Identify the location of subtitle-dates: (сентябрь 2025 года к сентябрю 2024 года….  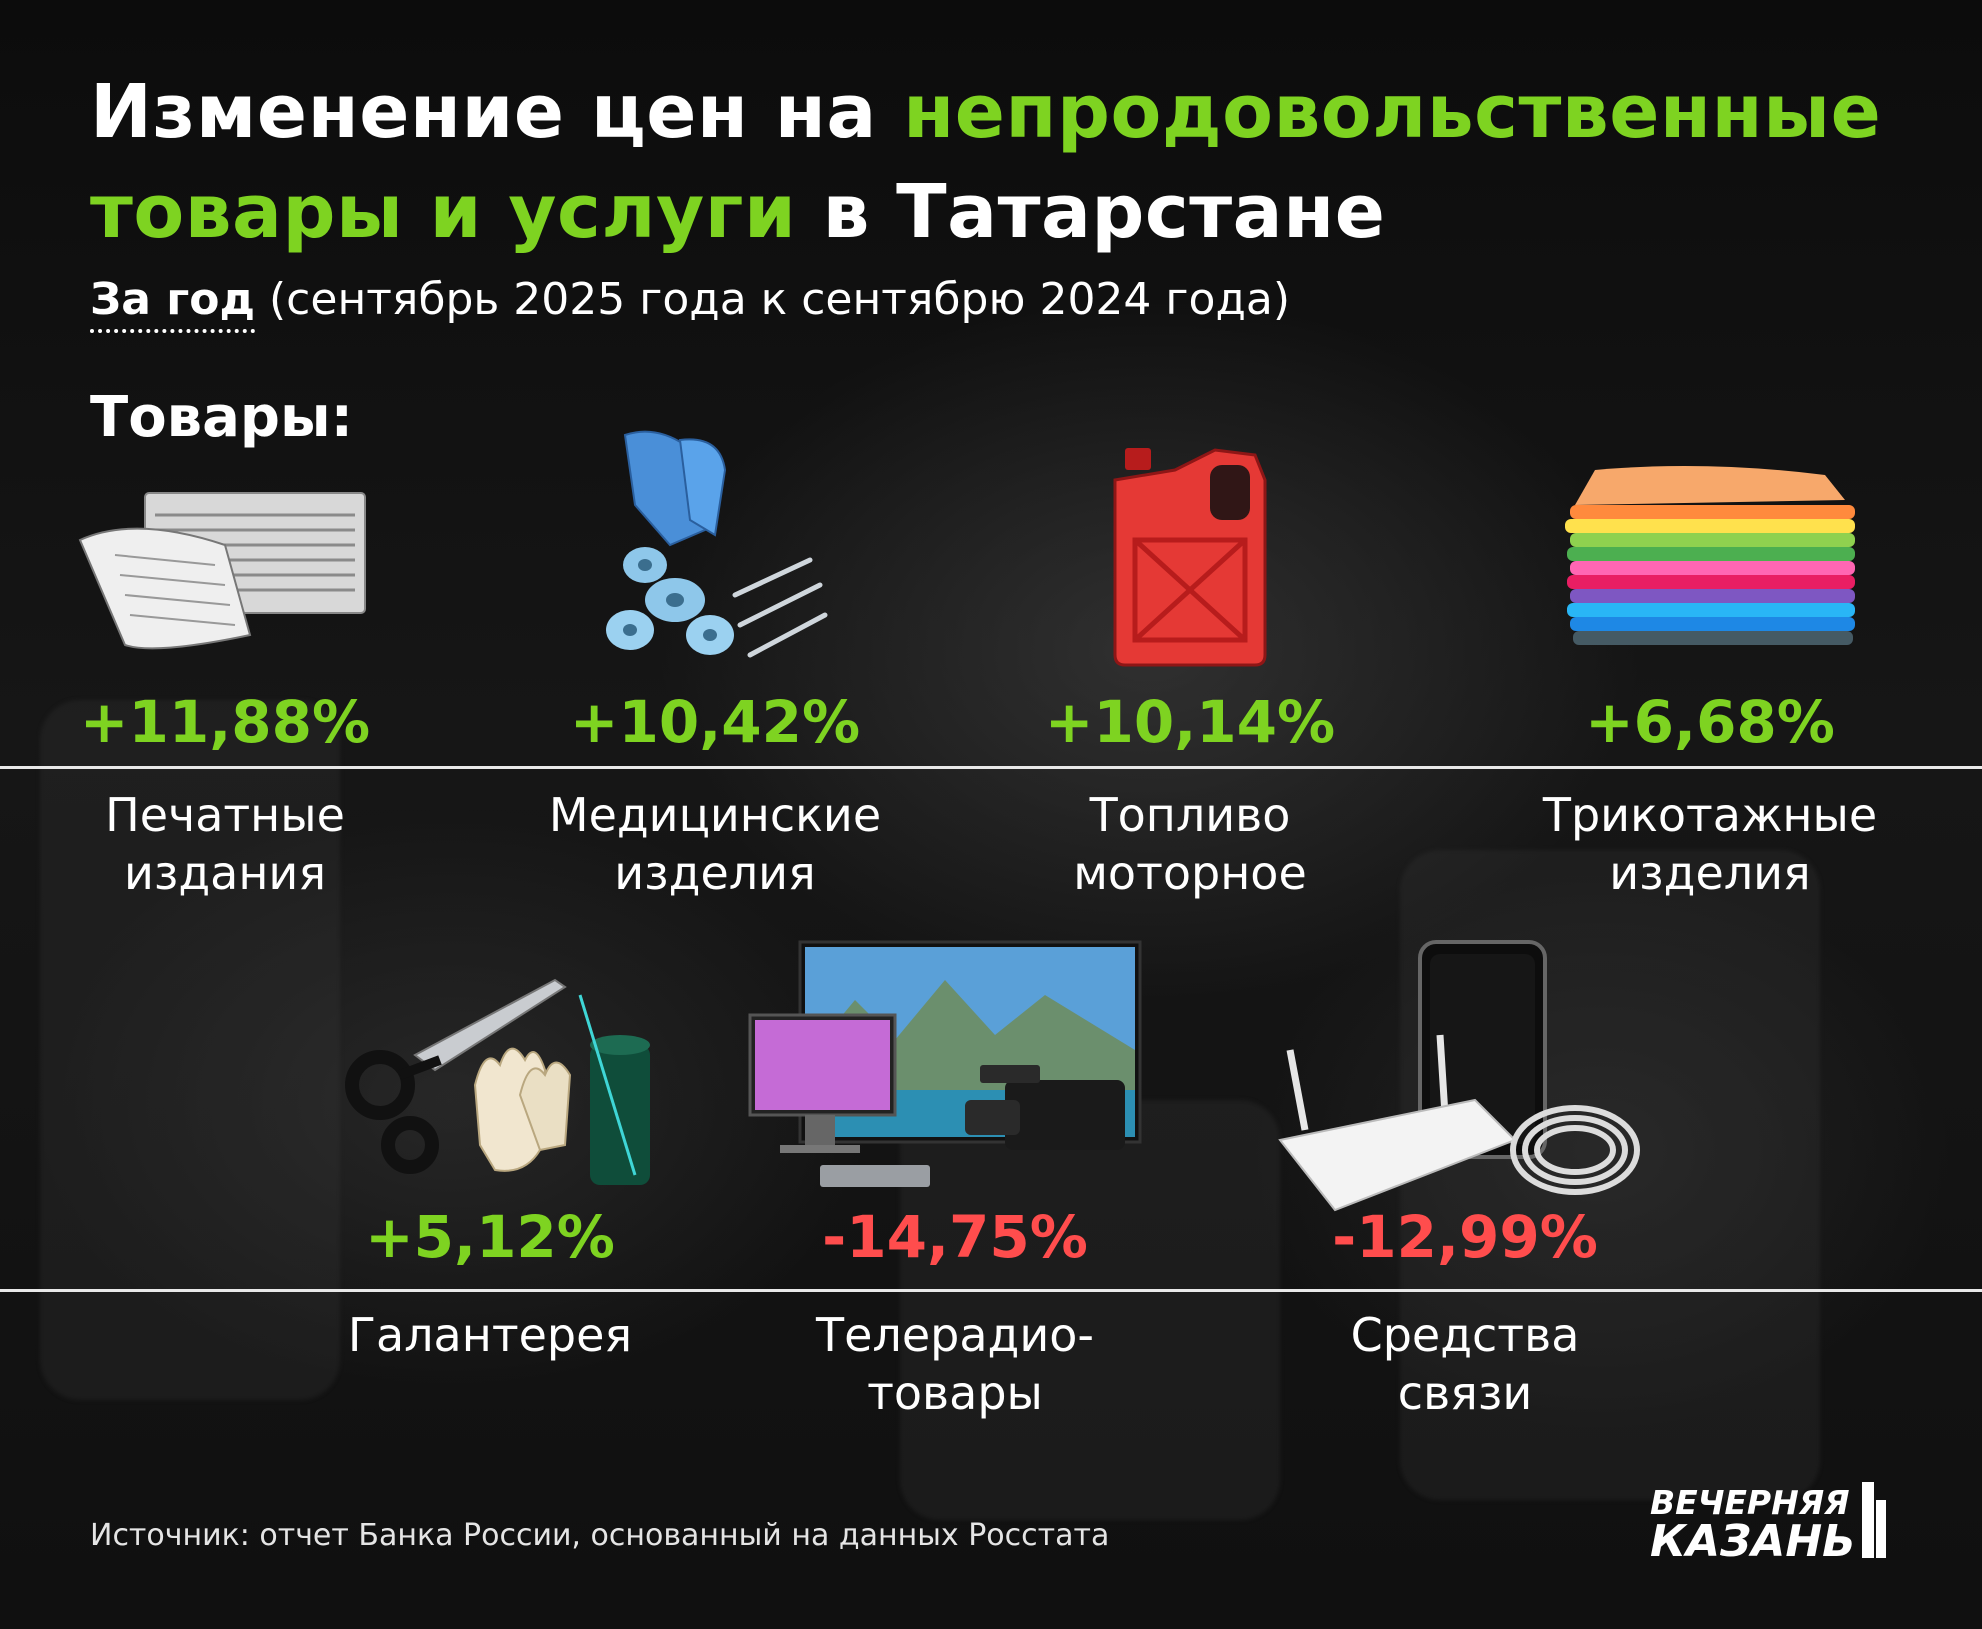
(772, 299).